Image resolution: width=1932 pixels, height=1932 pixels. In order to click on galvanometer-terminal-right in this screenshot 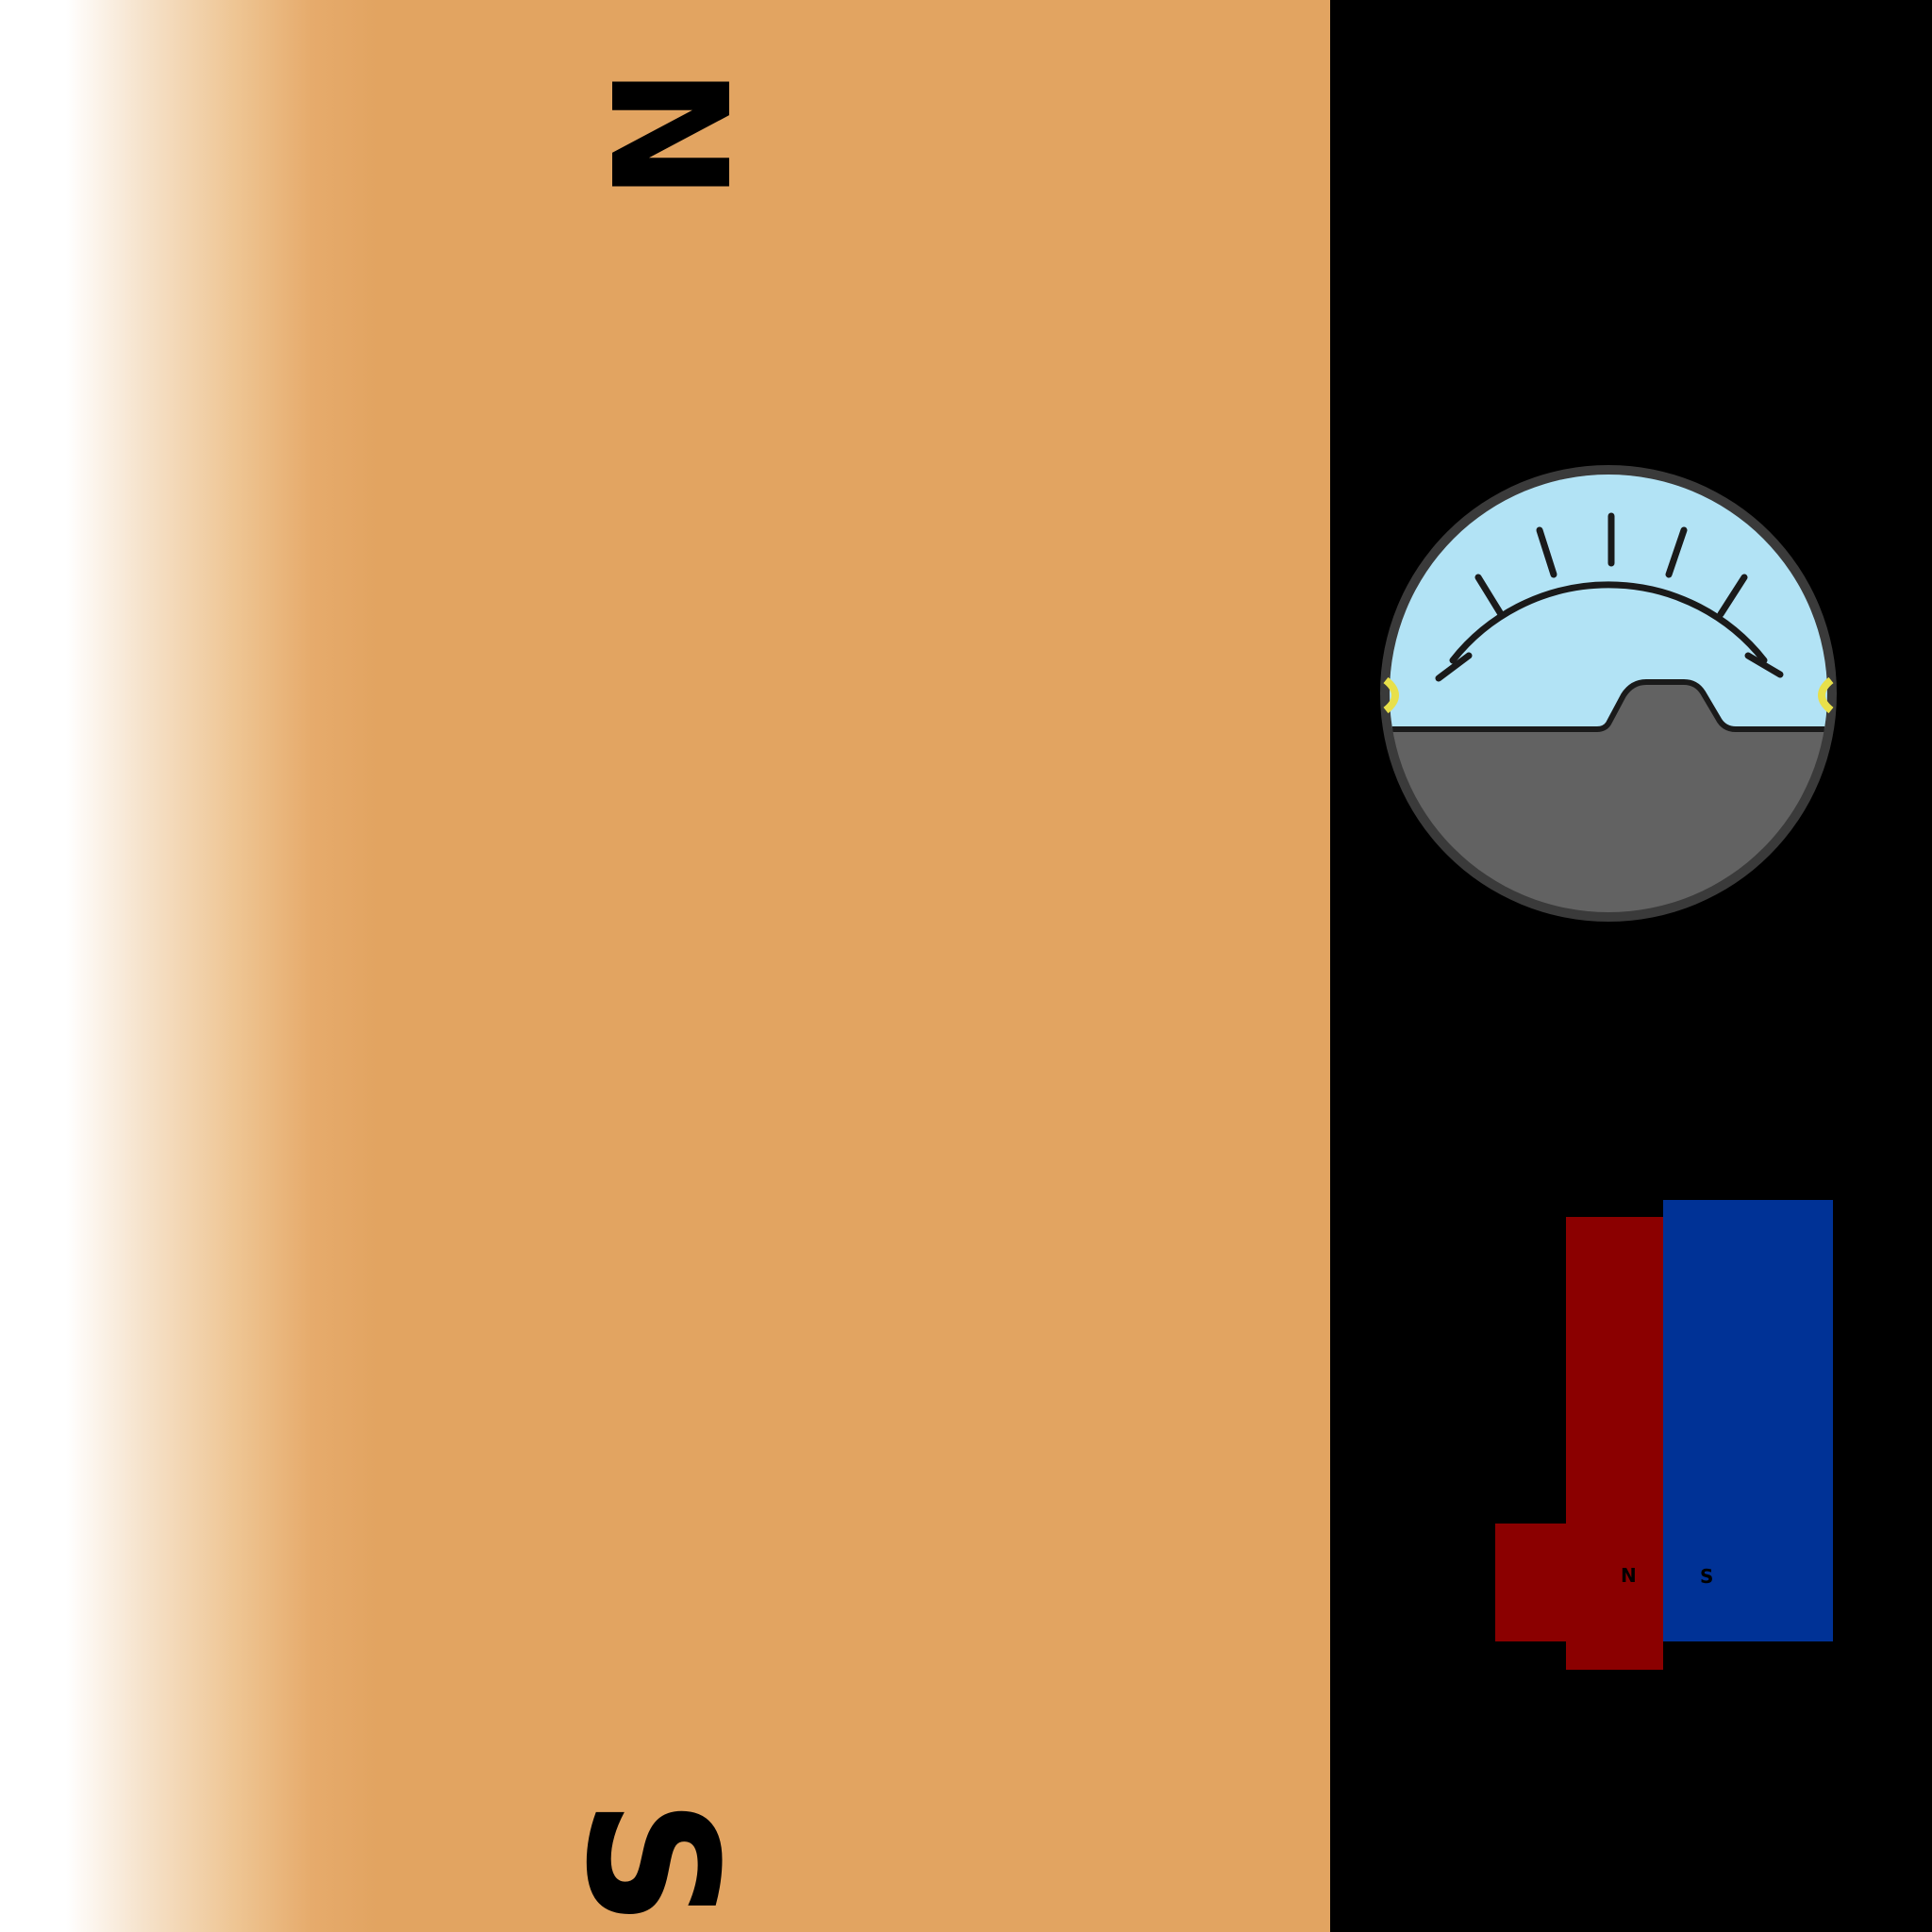, I will do `click(1826, 695)`.